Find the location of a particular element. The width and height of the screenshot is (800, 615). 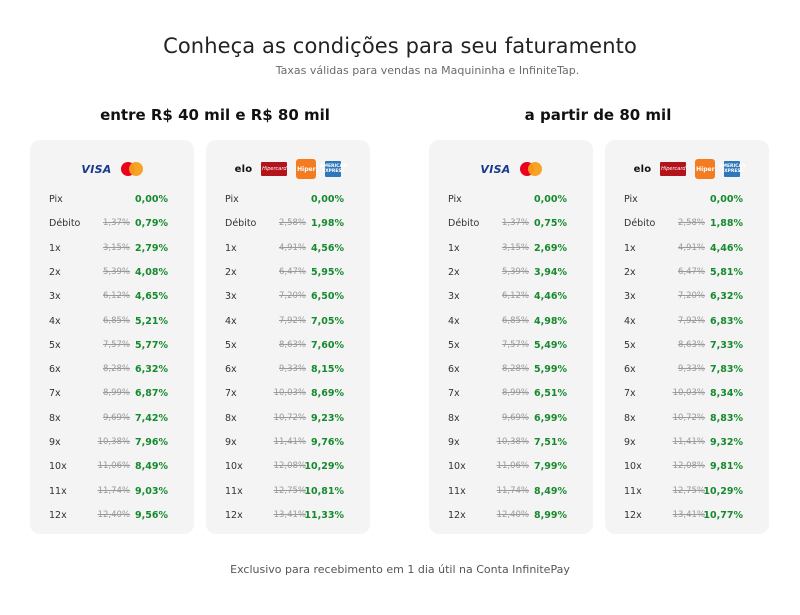

rate-row: 11x 12,75% 10,29% is located at coordinates (687, 492).